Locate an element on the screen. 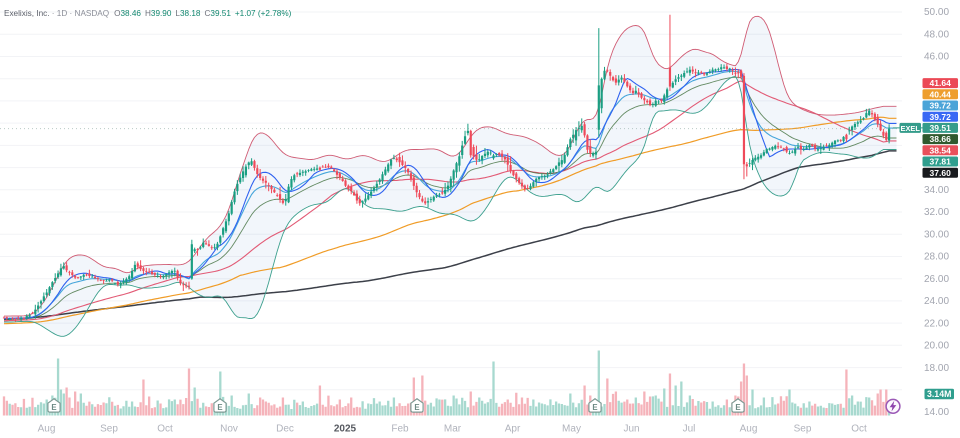 The width and height of the screenshot is (960, 438). svg-text: Jul is located at coordinates (689, 429).